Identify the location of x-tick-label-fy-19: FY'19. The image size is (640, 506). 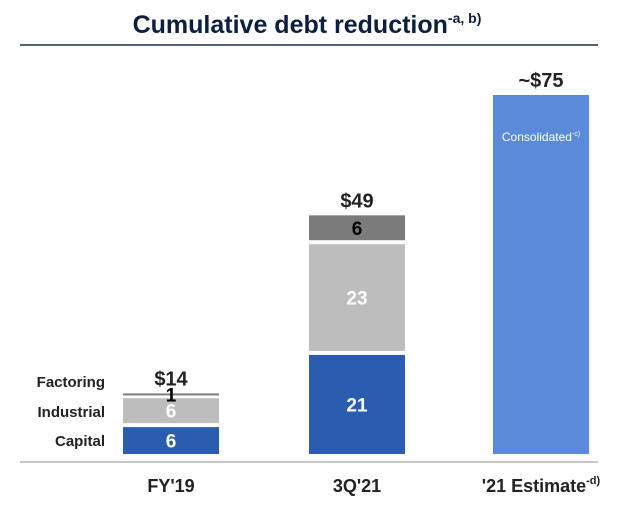
(170, 486).